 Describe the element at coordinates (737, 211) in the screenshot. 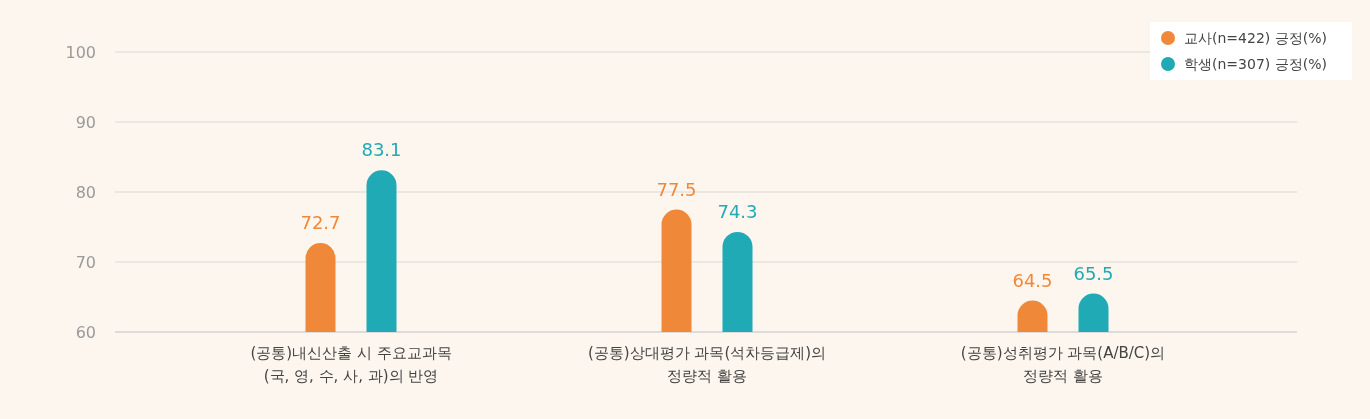

I see `data-label: 74.3` at that location.